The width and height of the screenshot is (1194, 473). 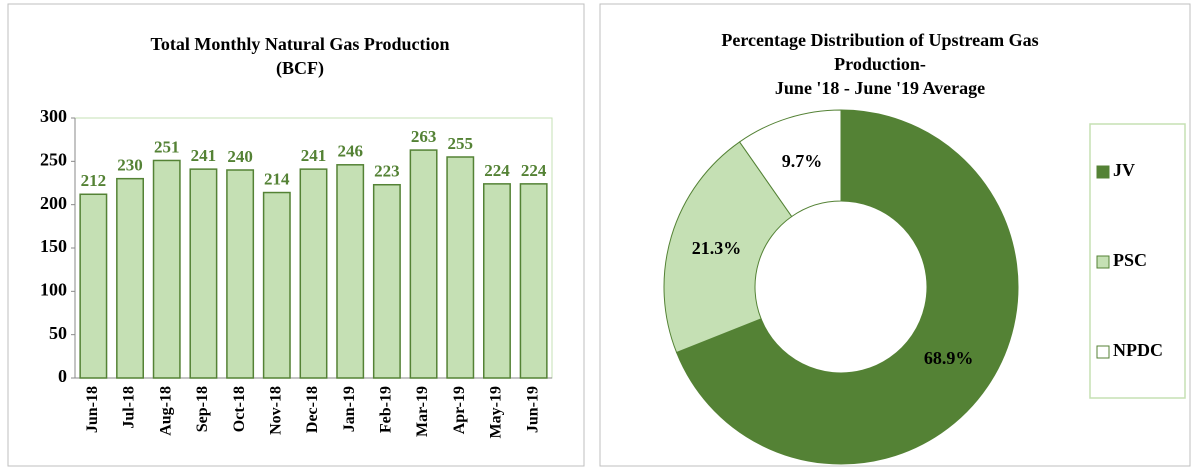 What do you see at coordinates (422, 411) in the screenshot?
I see `x-tick-label: Mar-19` at bounding box center [422, 411].